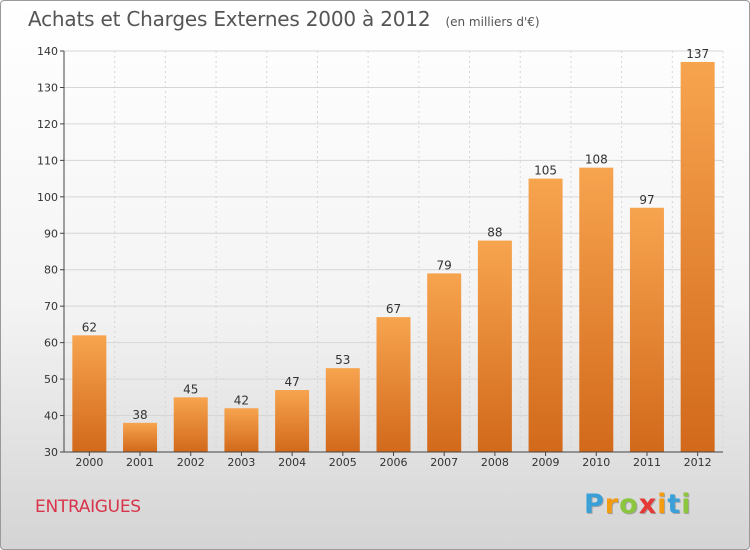 This screenshot has height=550, width=750. Describe the element at coordinates (612, 504) in the screenshot. I see `logo-letter: r` at that location.